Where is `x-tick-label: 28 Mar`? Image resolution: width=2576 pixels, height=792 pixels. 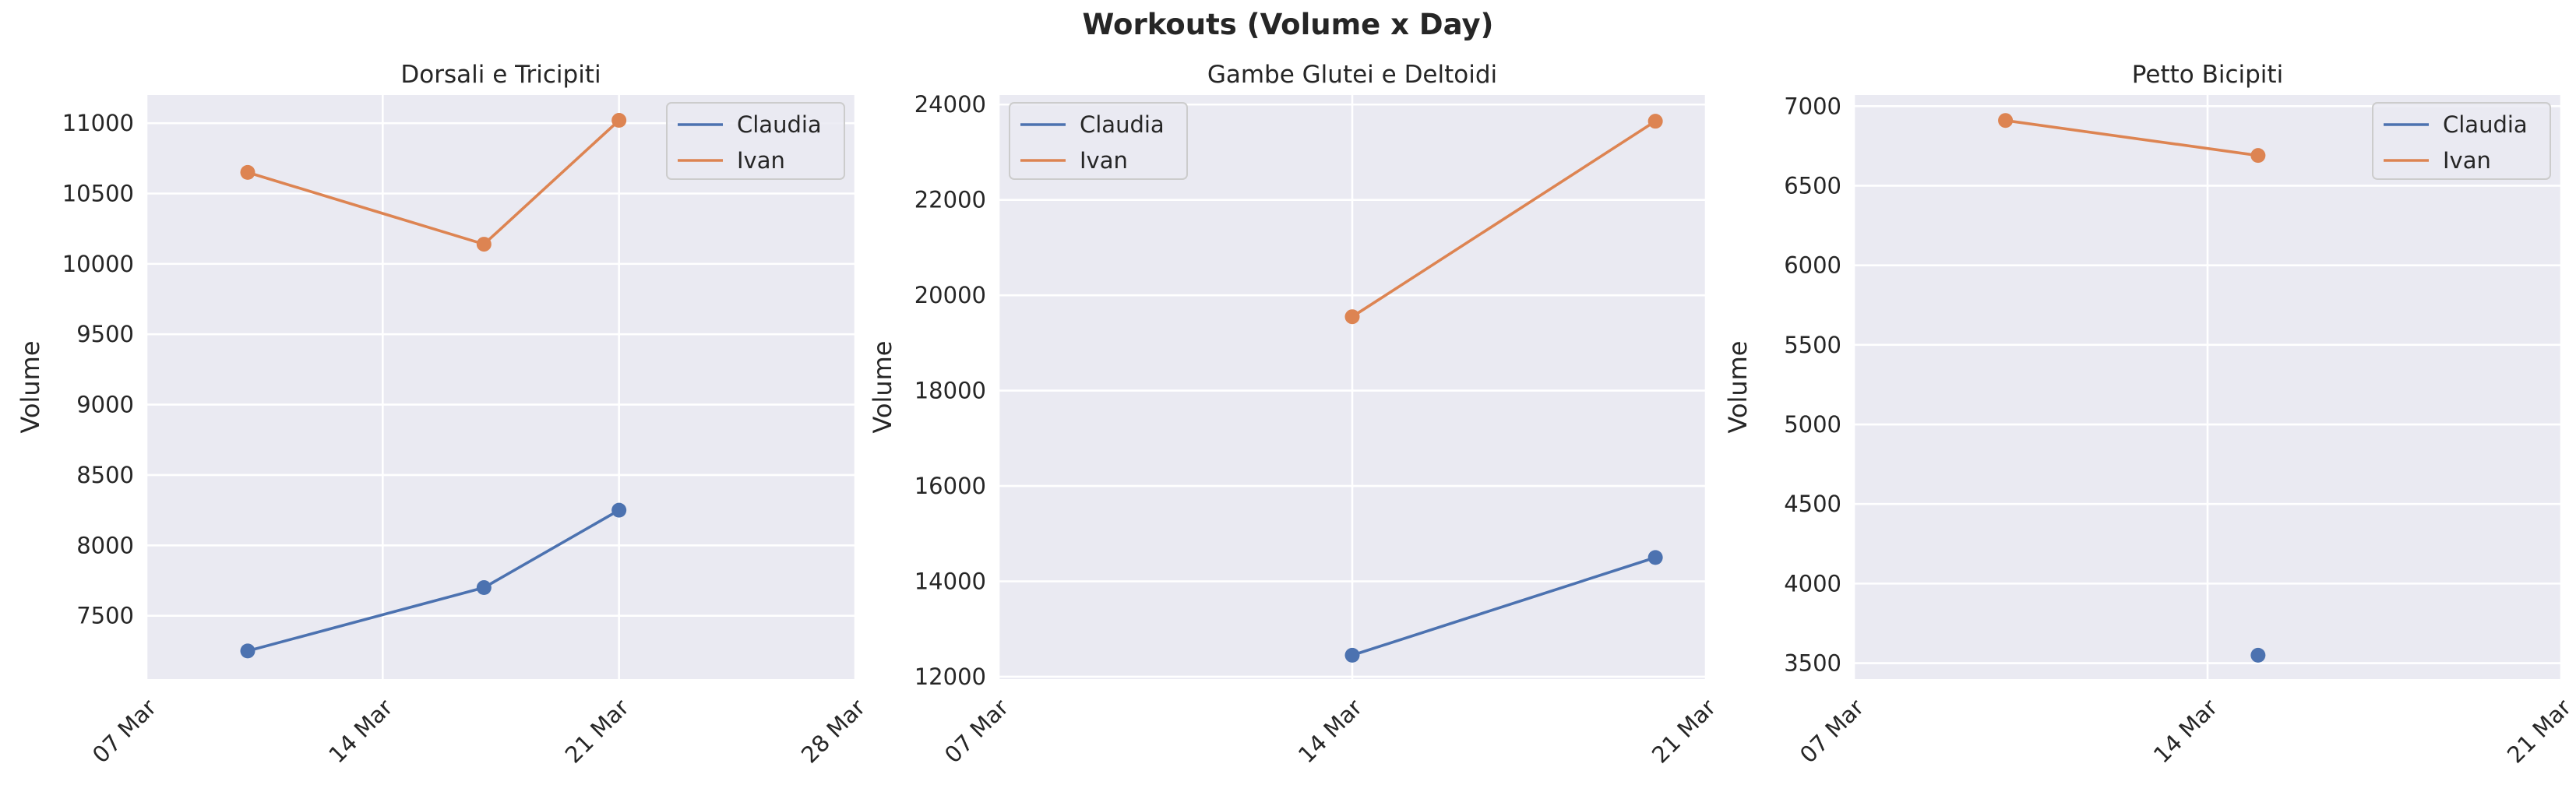
x-tick-label: 28 Mar is located at coordinates (833, 731).